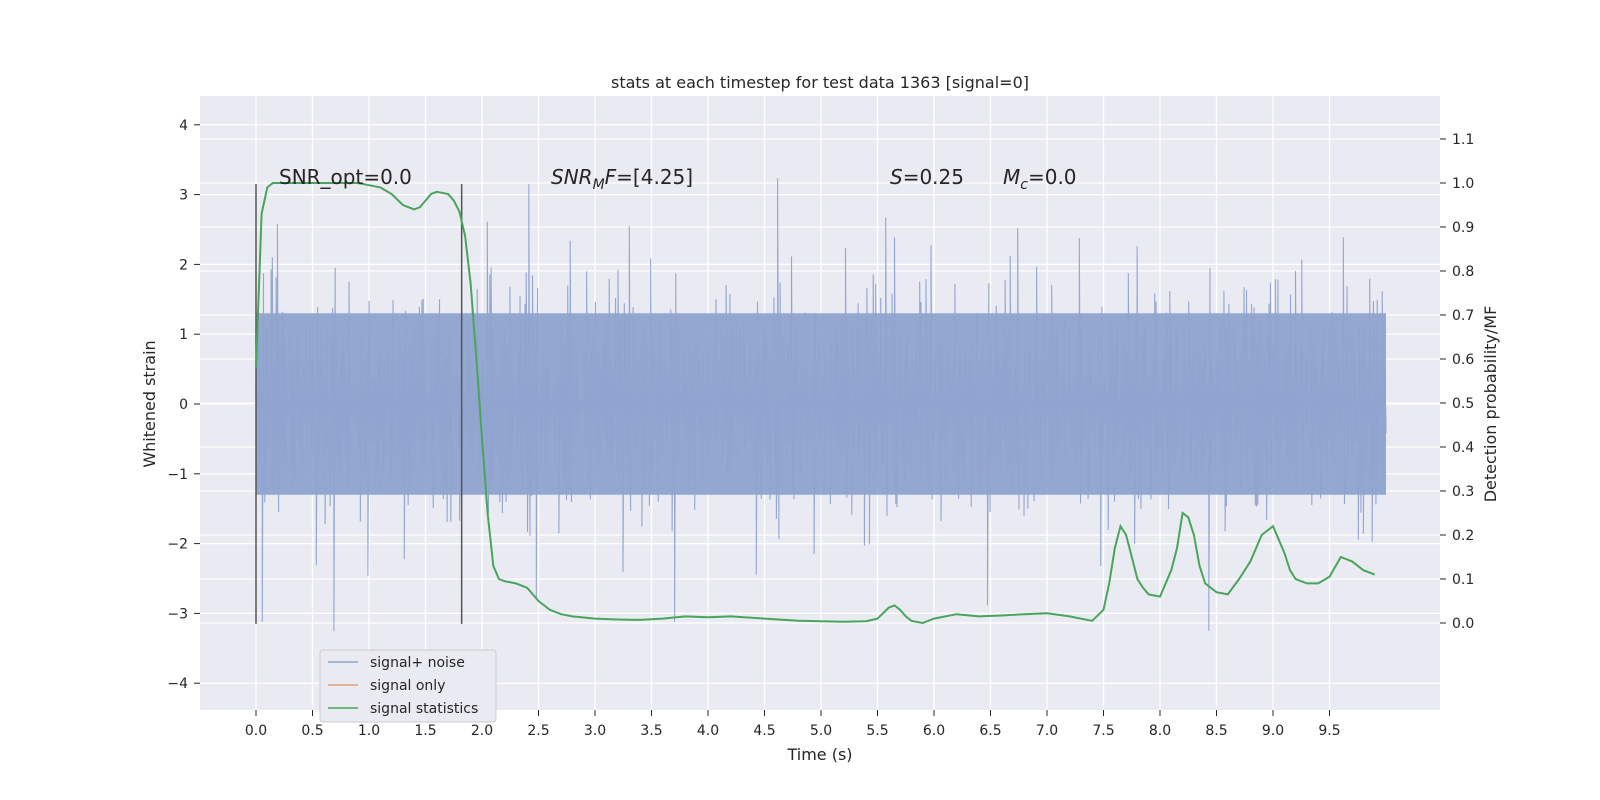 This screenshot has height=800, width=1600. I want to click on x-tick-label: 0.5, so click(312, 731).